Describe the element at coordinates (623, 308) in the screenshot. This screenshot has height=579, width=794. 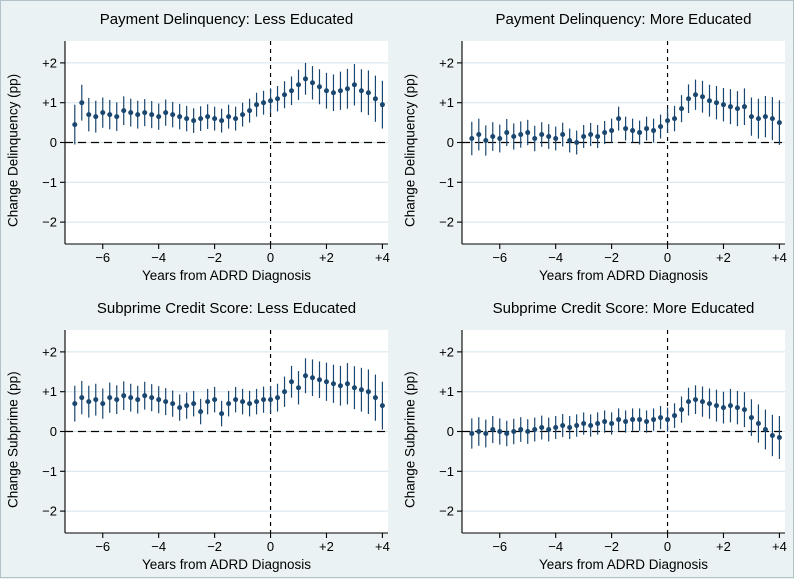
I see `chart-title: Subprime Credit Score: More Educated` at that location.